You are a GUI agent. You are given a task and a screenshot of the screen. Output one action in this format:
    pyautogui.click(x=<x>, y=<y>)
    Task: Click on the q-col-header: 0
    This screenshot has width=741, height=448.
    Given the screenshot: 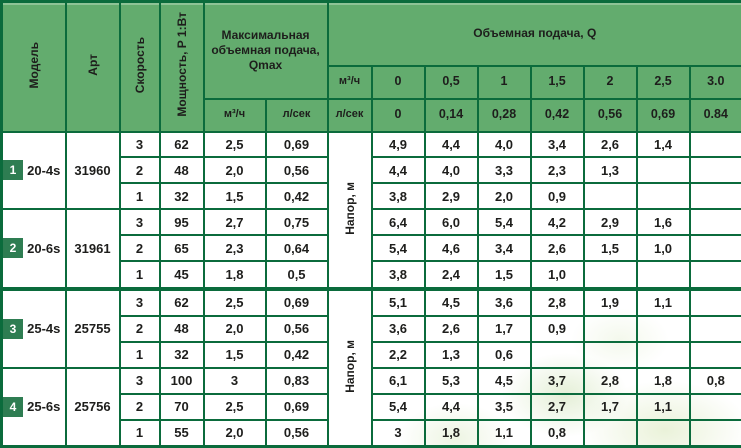 What is the action you would take?
    pyautogui.click(x=398, y=82)
    